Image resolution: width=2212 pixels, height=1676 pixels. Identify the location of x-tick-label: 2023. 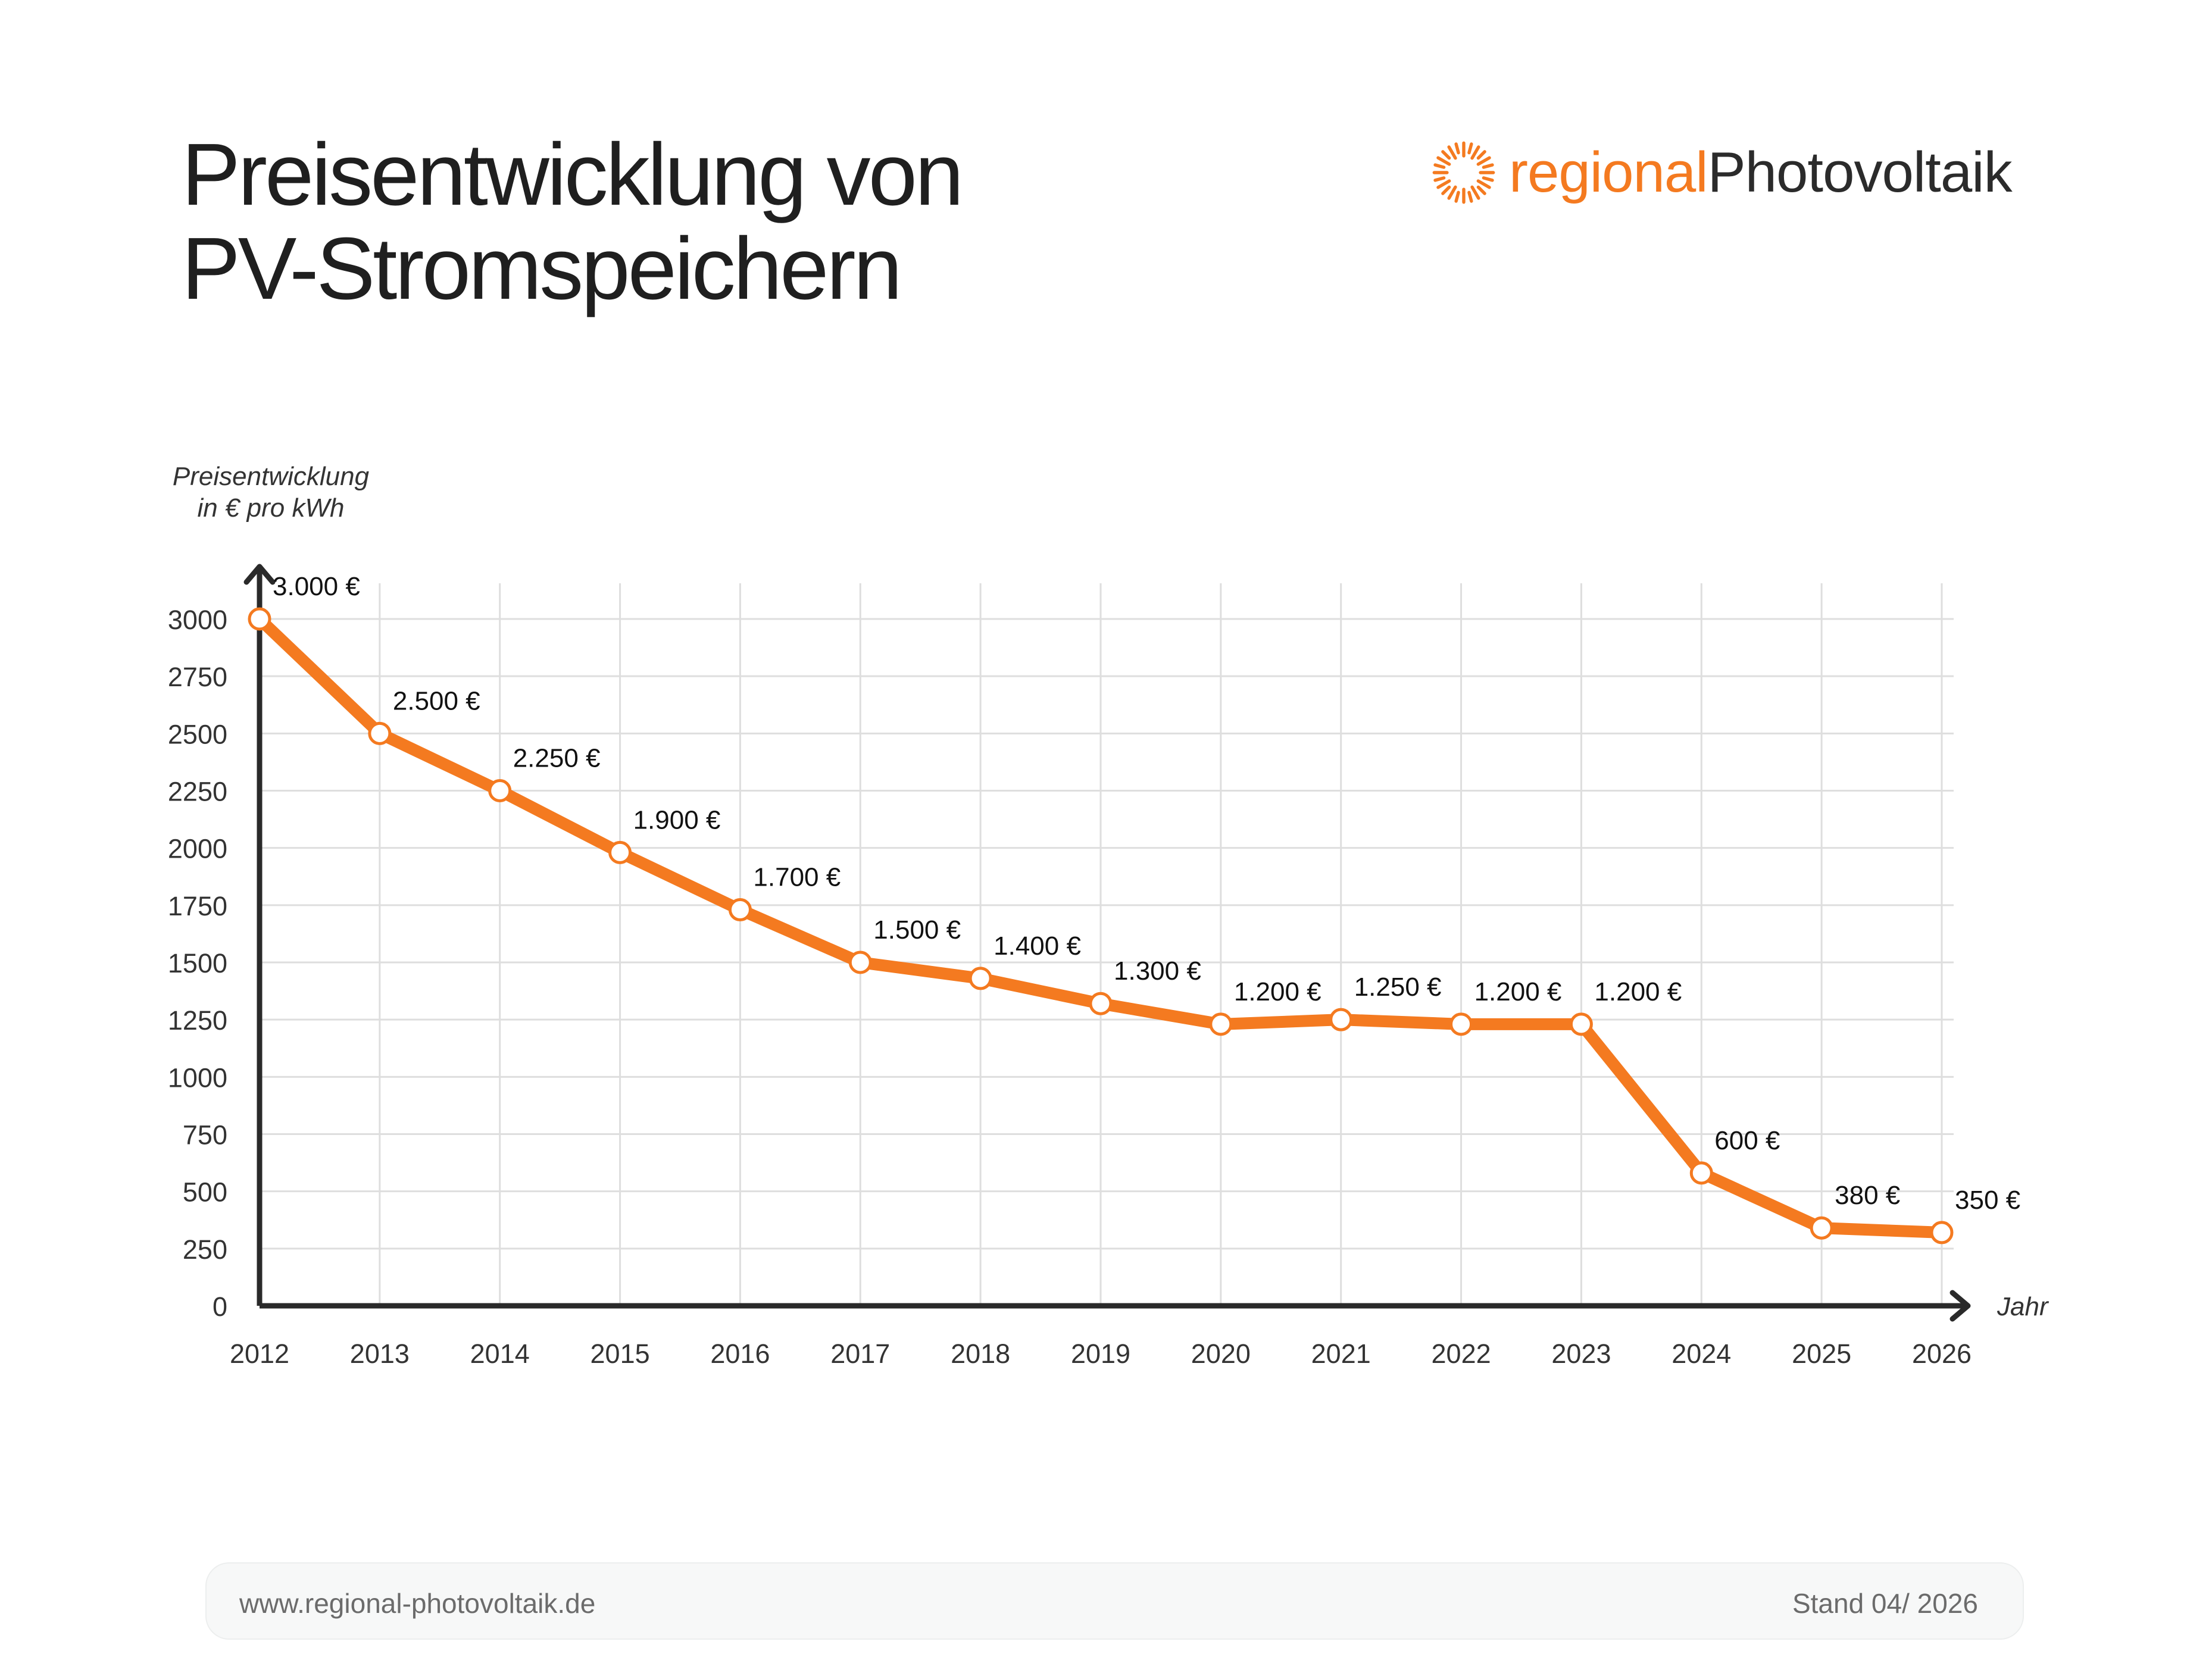
(1581, 1354).